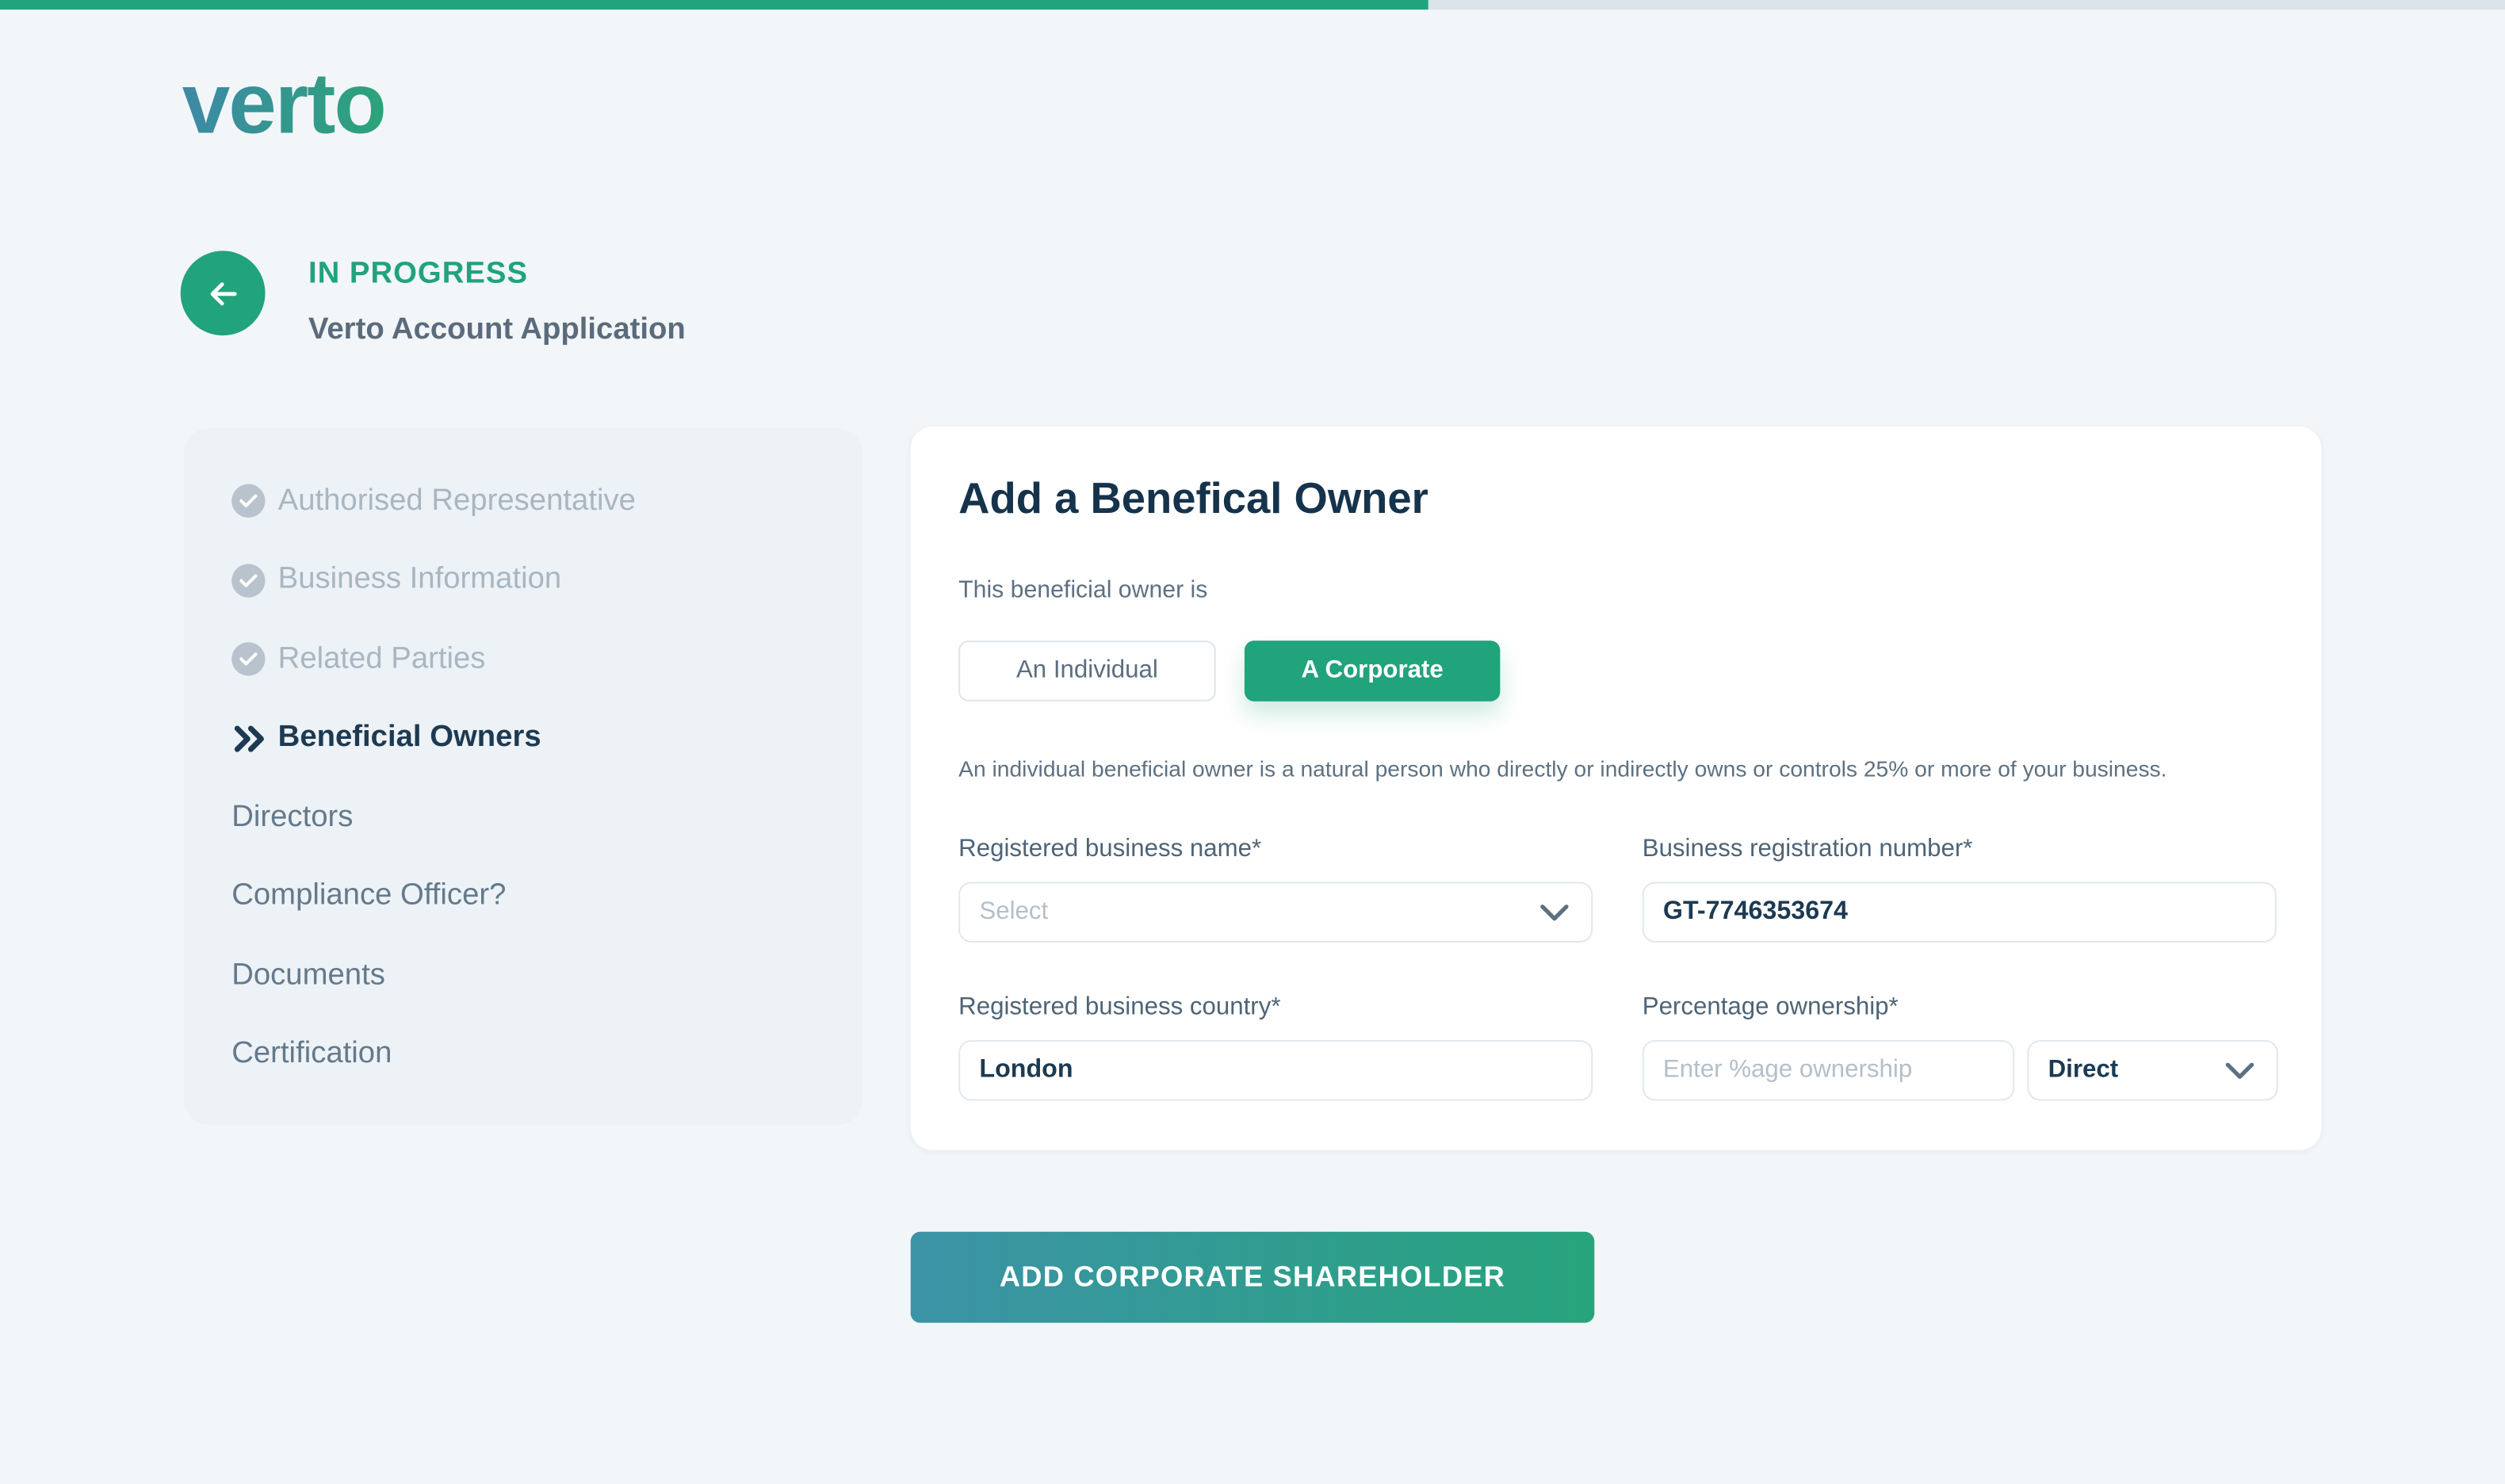 This screenshot has height=1484, width=2505. What do you see at coordinates (456, 501) in the screenshot?
I see `sidebar-item-label: Authorised Representative` at bounding box center [456, 501].